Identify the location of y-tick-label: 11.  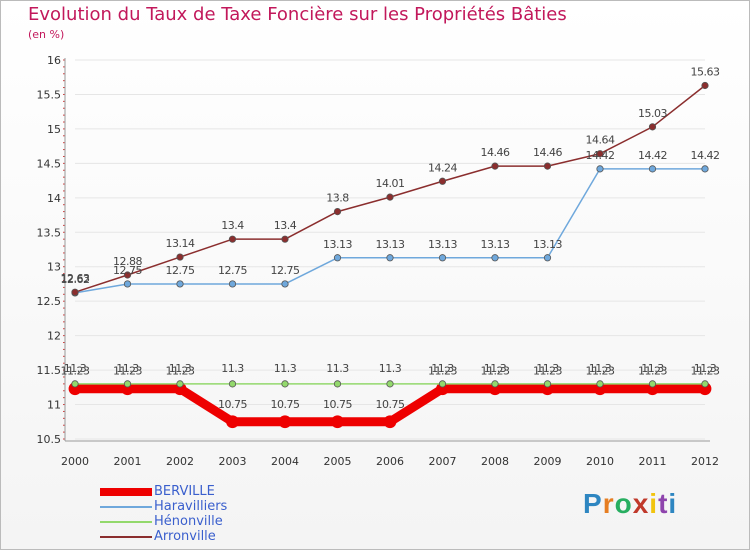
(54, 405).